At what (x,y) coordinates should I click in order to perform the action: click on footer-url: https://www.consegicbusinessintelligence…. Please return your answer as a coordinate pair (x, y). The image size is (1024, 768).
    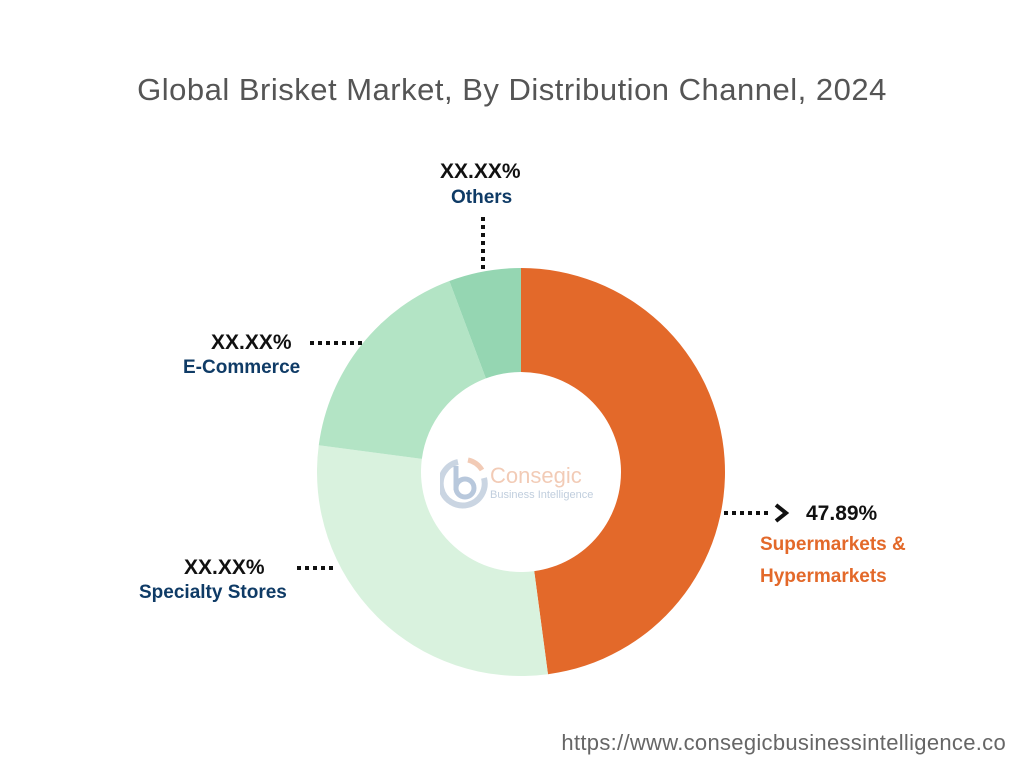
    Looking at the image, I should click on (783, 742).